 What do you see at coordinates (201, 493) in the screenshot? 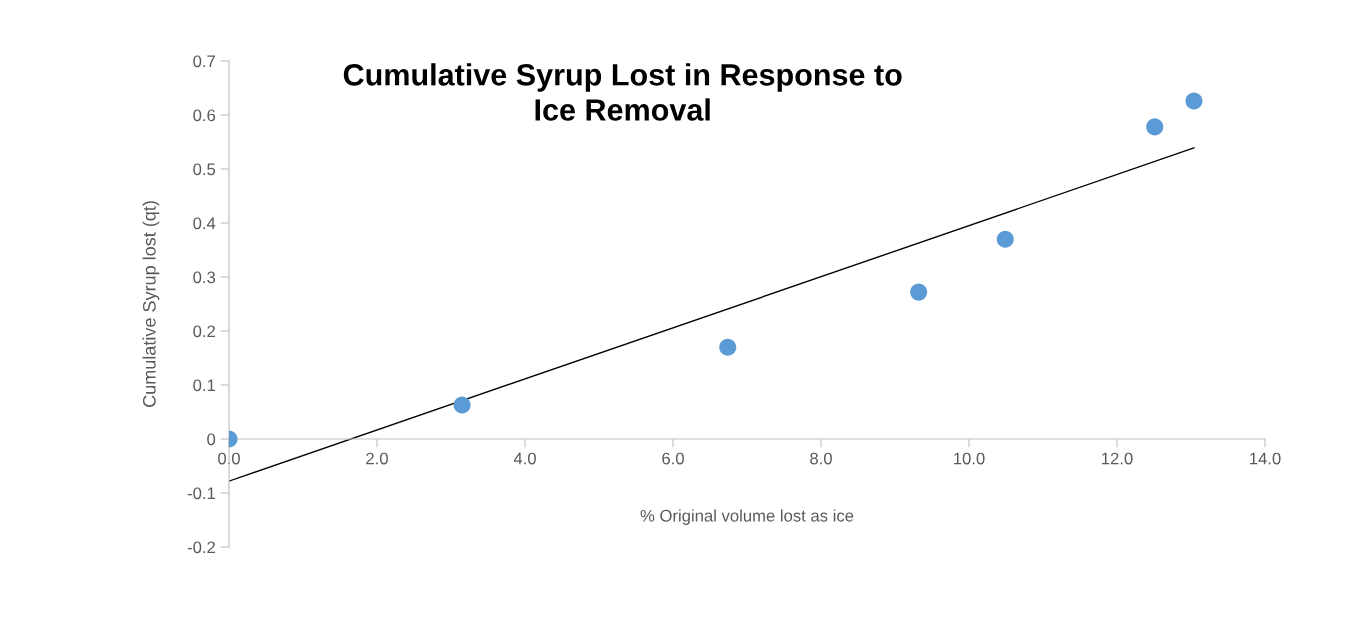
I see `y-tick-label: -0.1` at bounding box center [201, 493].